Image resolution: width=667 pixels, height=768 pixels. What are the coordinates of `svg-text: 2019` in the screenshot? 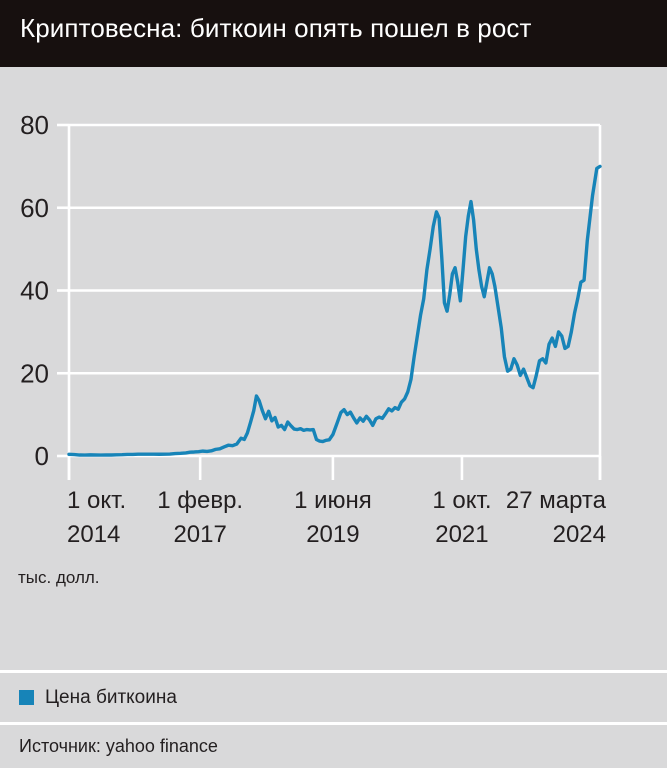 It's located at (332, 534).